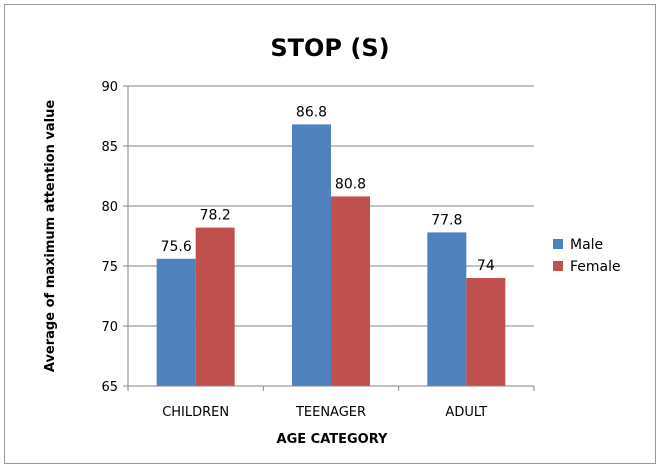  I want to click on x-tick-label: CHILDREN, so click(195, 412).